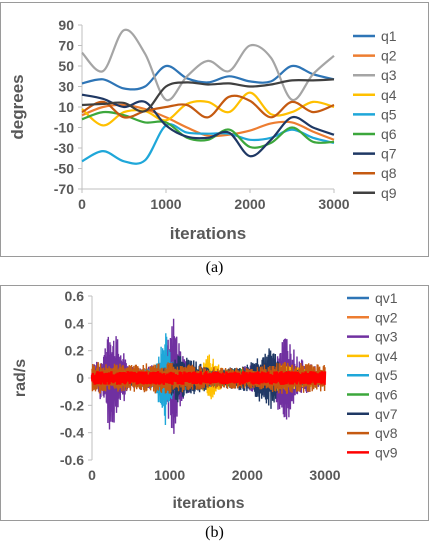 This screenshot has width=429, height=550. What do you see at coordinates (80, 378) in the screenshot?
I see `y-tick-label: 0` at bounding box center [80, 378].